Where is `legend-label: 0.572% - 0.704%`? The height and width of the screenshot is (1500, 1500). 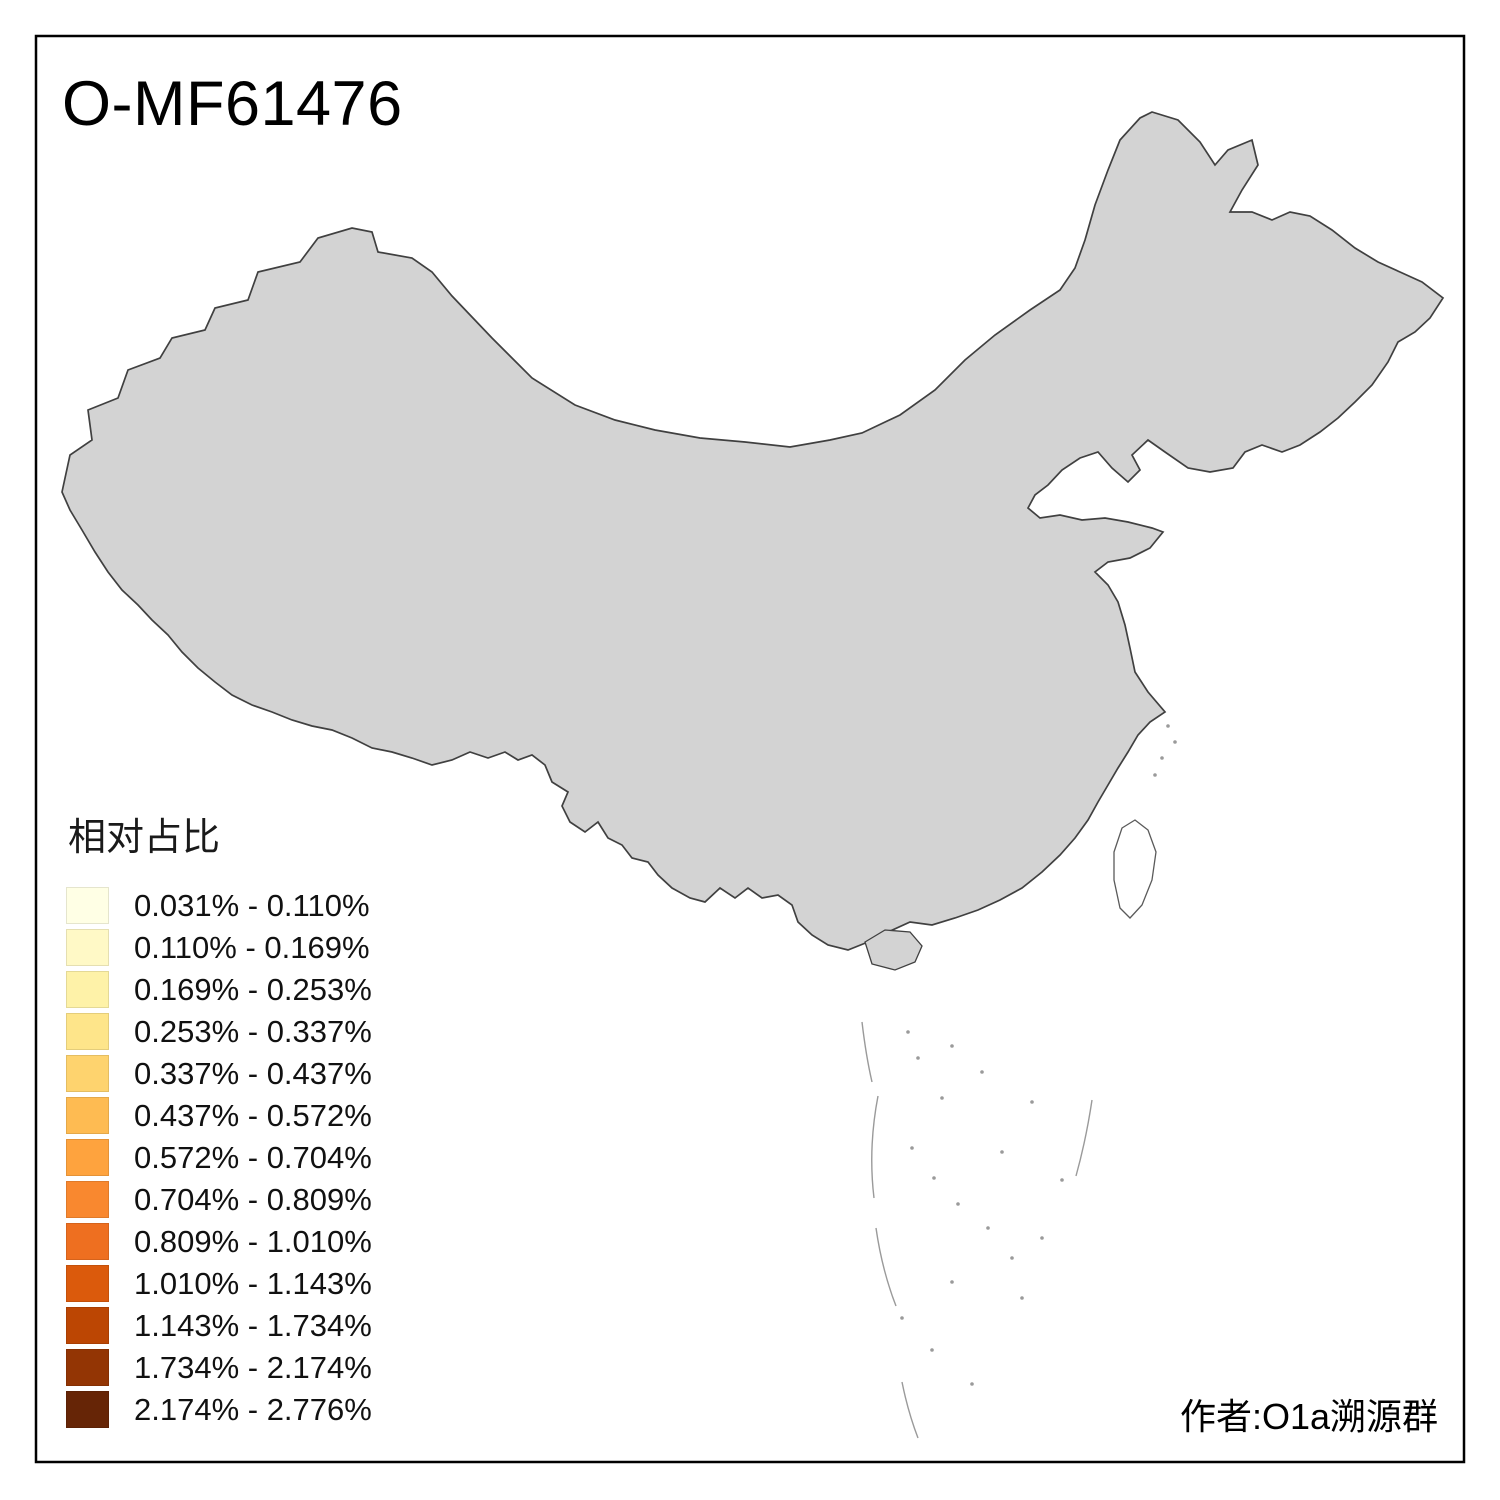 legend-label: 0.572% - 0.704% is located at coordinates (253, 1157).